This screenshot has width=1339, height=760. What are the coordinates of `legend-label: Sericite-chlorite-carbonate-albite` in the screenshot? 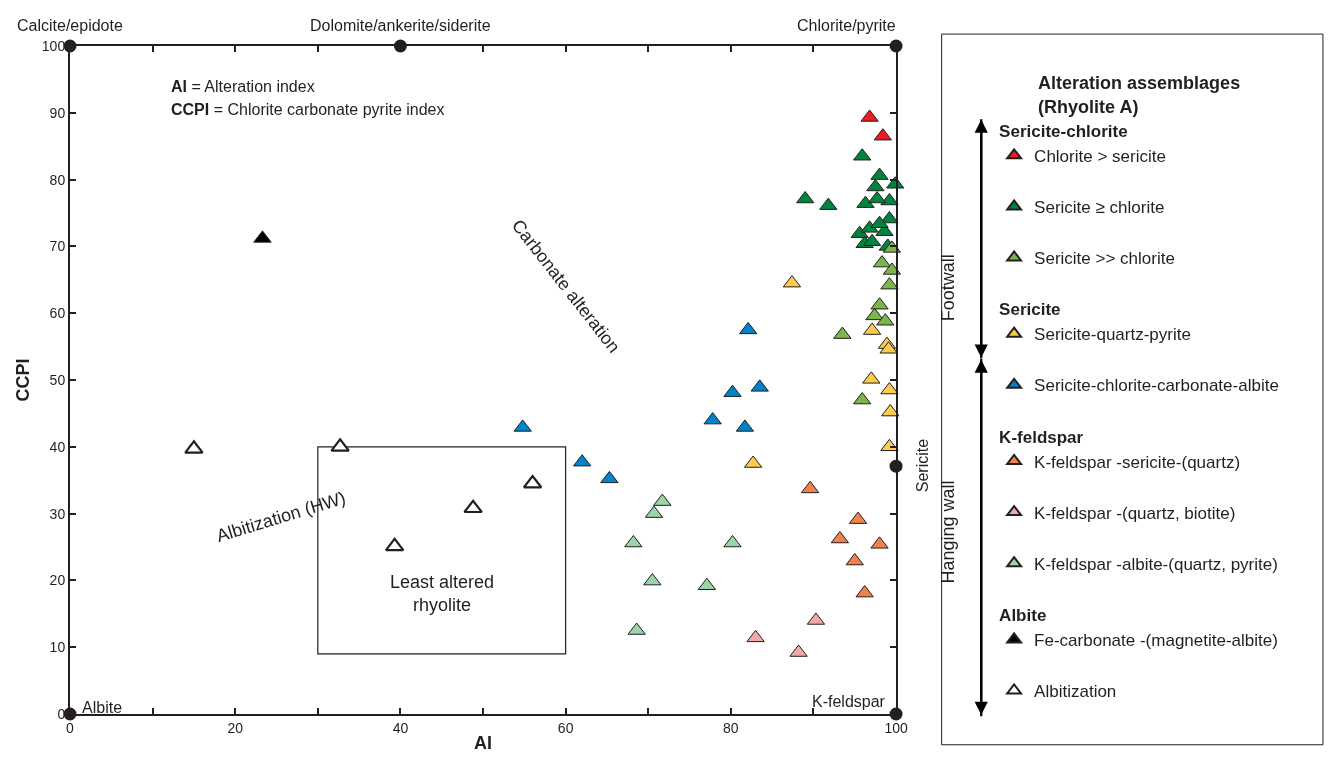 It's located at (1156, 386).